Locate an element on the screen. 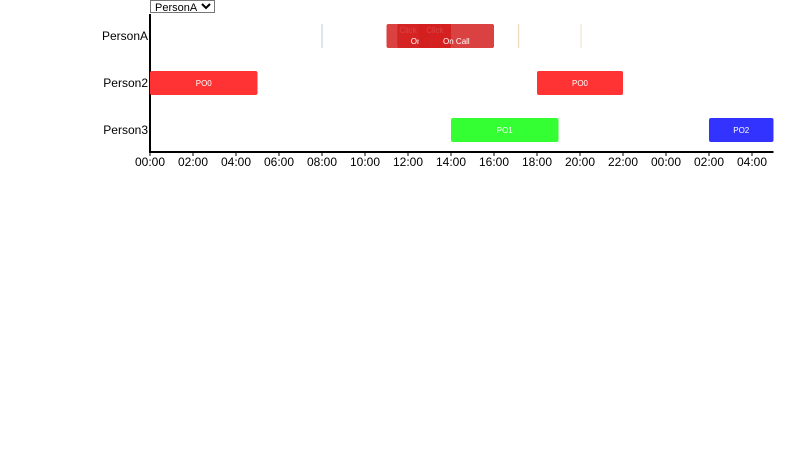  event-bar: PO1 is located at coordinates (505, 130).